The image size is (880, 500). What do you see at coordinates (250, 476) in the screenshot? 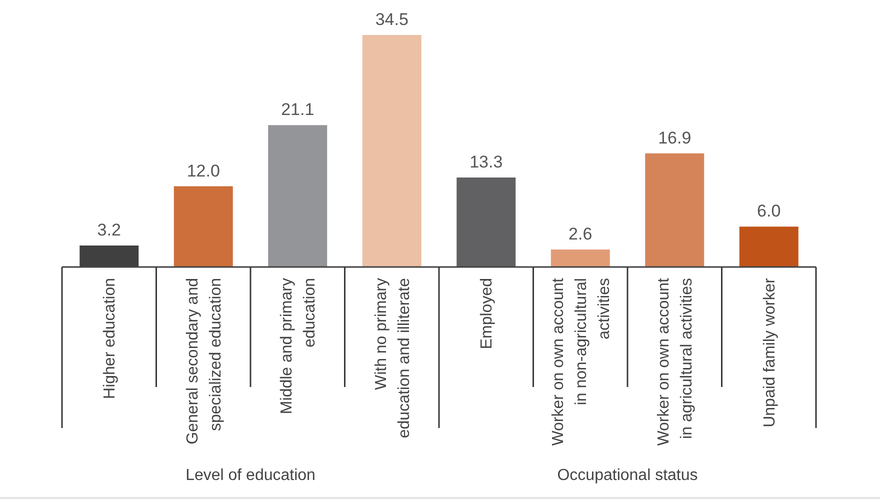
I see `text: Level of education` at bounding box center [250, 476].